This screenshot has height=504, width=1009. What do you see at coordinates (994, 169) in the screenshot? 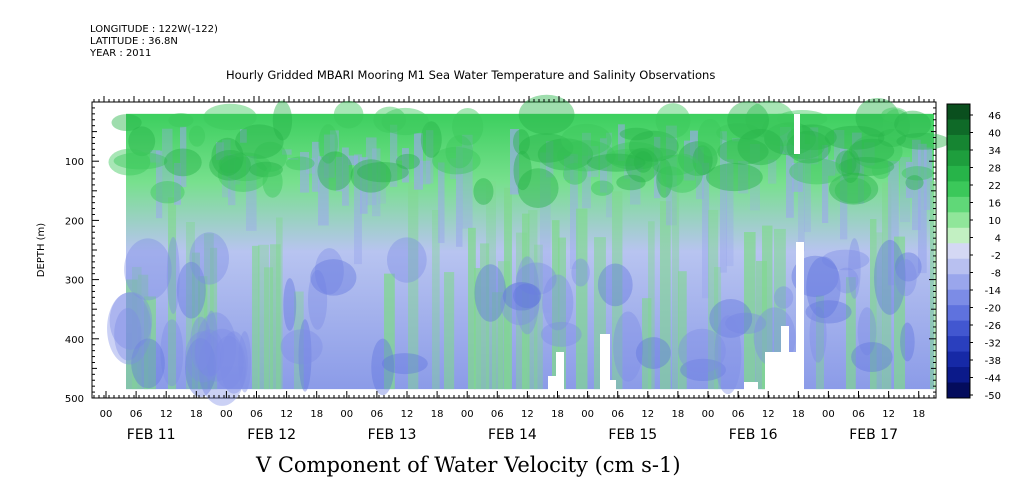
I see `colorbar-label: 28` at bounding box center [994, 169].